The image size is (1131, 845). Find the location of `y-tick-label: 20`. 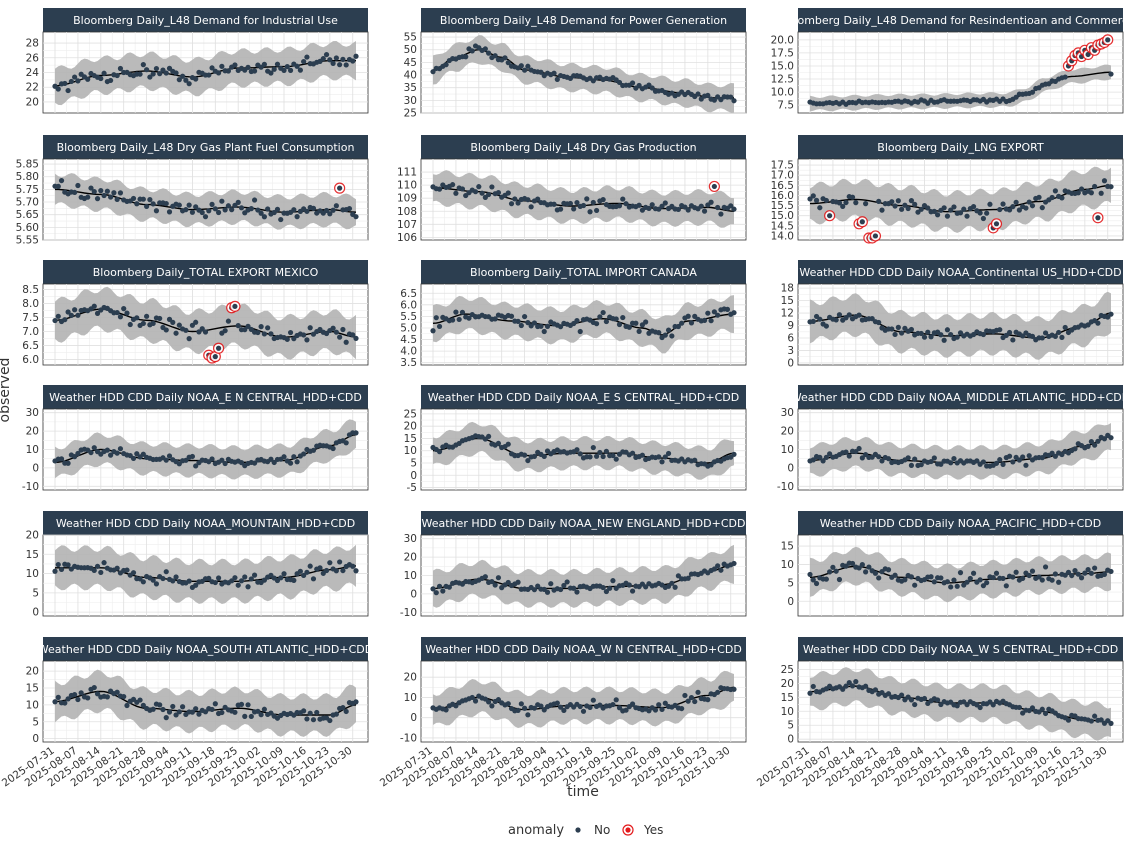

y-tick-label: 20 is located at coordinates (787, 684).